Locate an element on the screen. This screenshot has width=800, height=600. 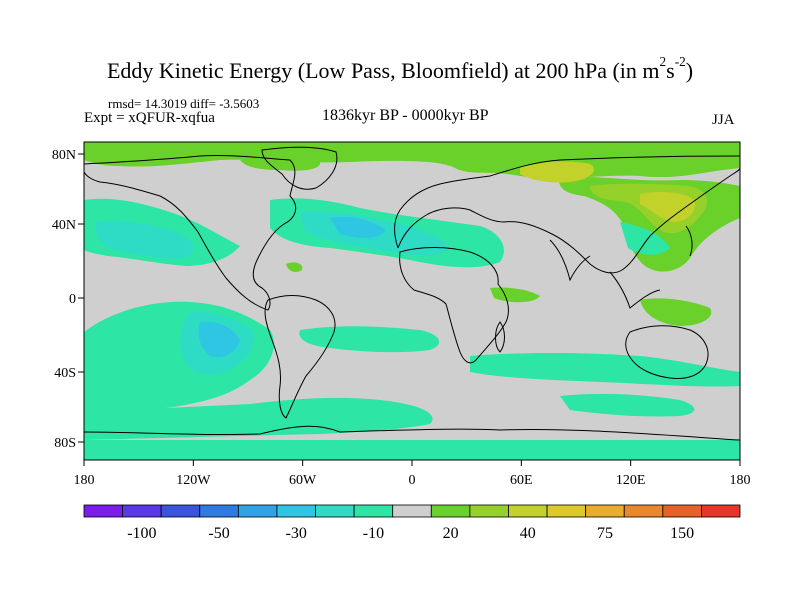
antarctica-coast is located at coordinates (412, 433).